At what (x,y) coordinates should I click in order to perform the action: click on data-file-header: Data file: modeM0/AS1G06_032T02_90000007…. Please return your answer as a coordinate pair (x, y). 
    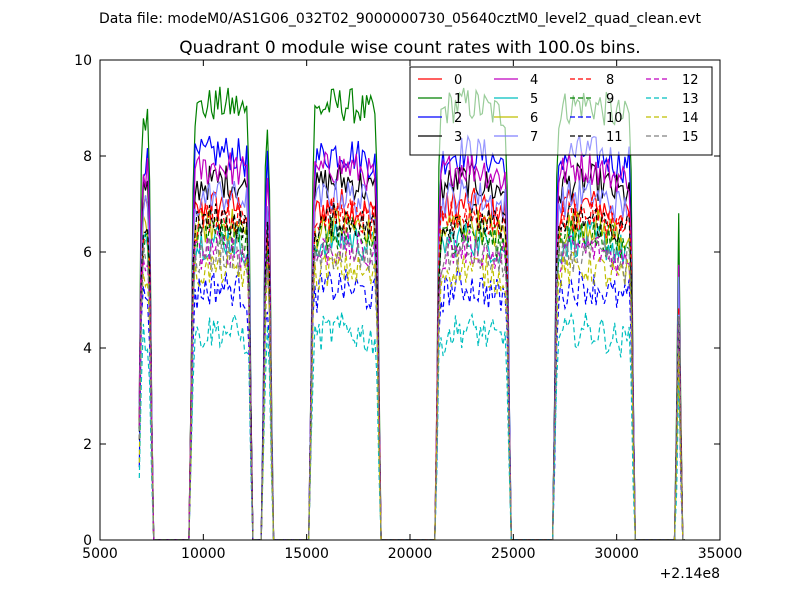
    Looking at the image, I should click on (400, 19).